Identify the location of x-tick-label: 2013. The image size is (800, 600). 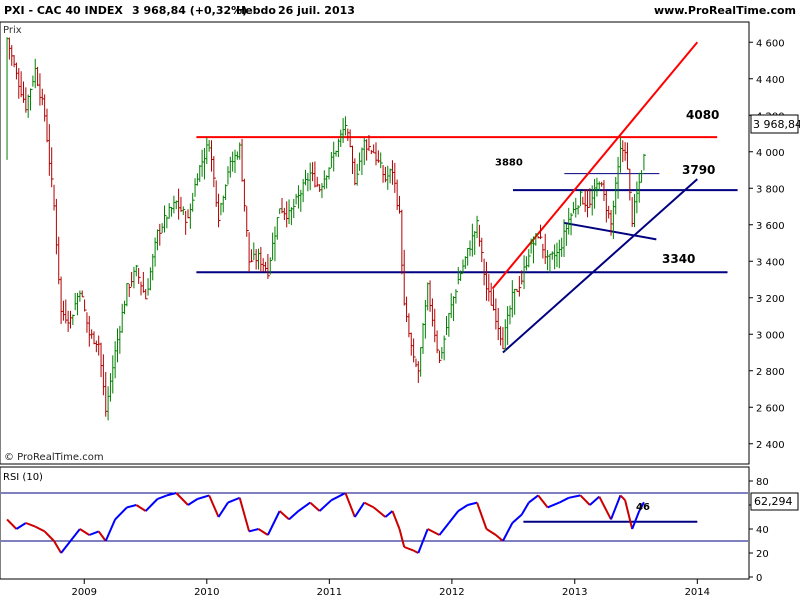
(574, 592).